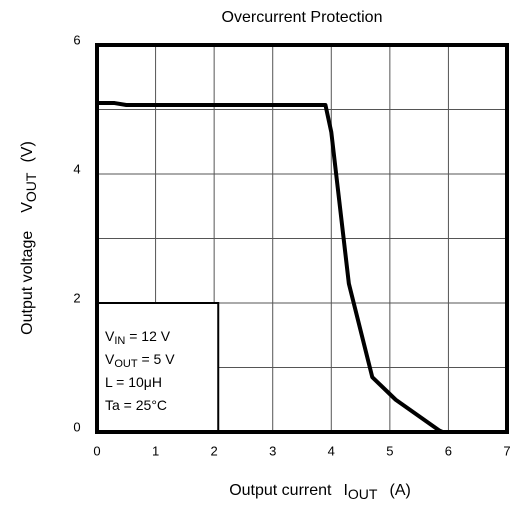  Describe the element at coordinates (27, 283) in the screenshot. I see `y-axis-label-text: Output voltage` at that location.